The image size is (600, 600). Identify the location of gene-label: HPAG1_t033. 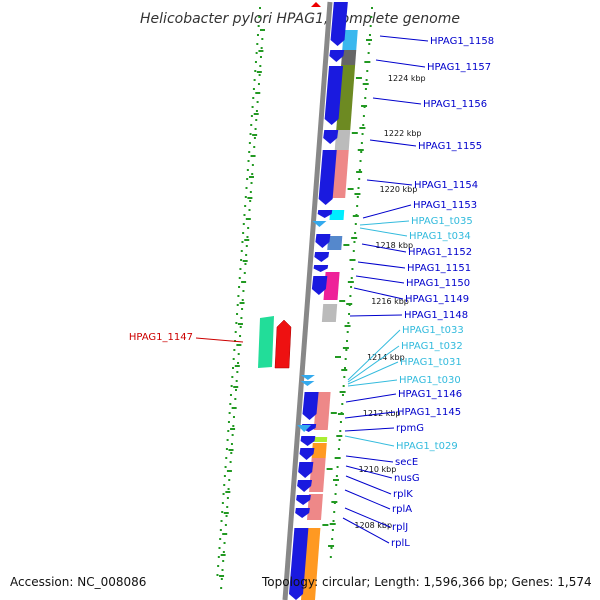
(433, 330).